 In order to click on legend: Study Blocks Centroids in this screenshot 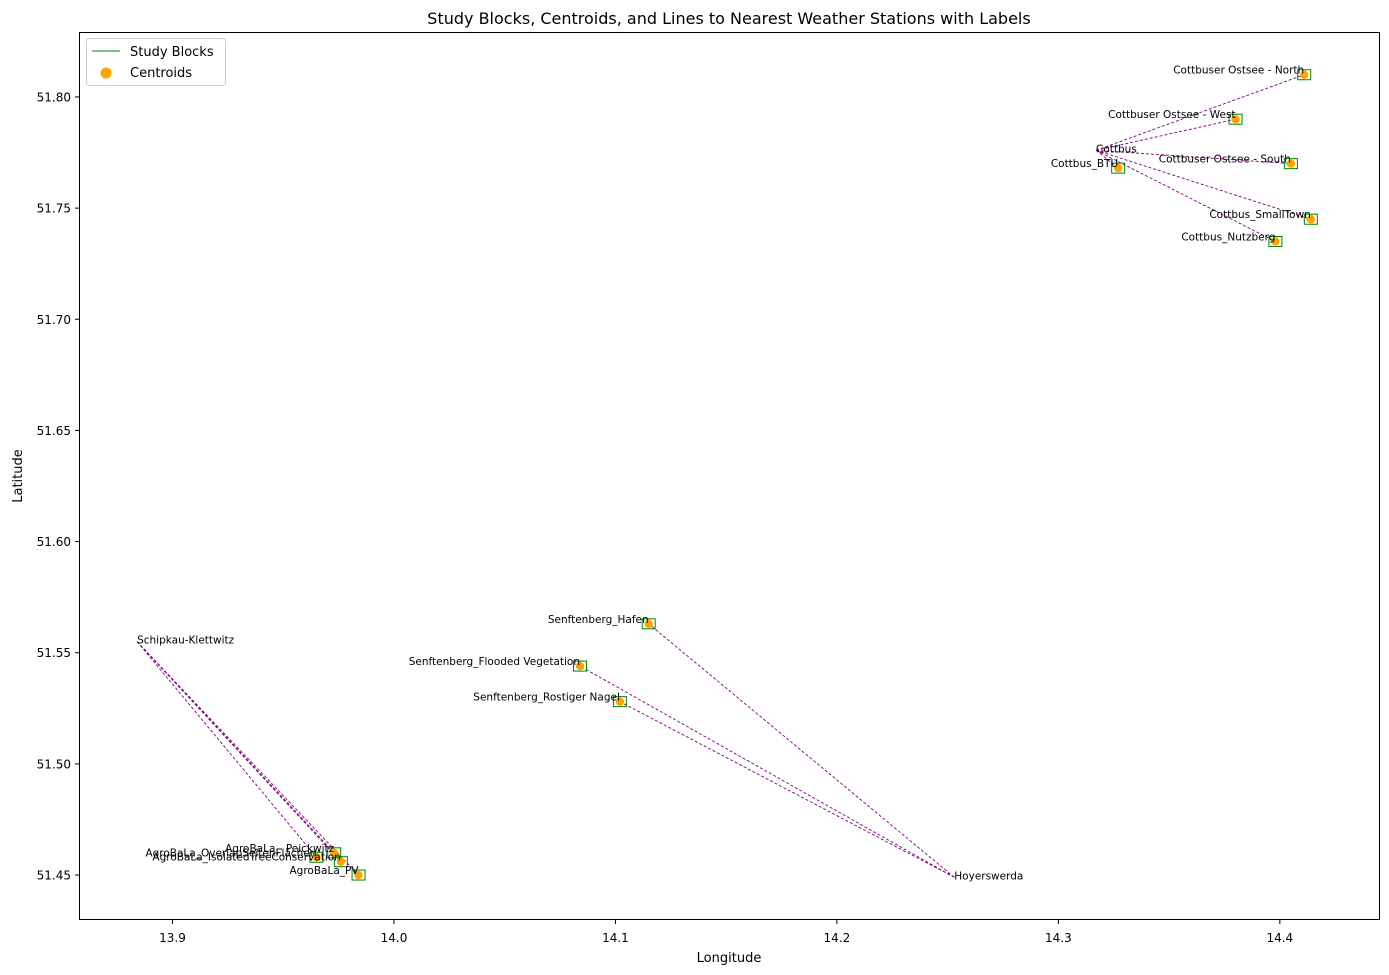, I will do `click(156, 62)`.